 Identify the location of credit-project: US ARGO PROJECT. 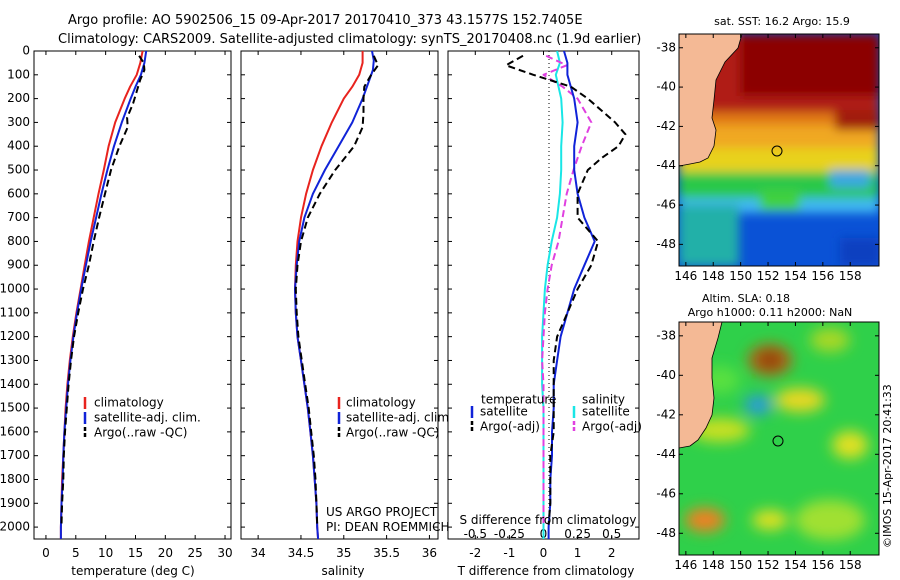
(382, 512).